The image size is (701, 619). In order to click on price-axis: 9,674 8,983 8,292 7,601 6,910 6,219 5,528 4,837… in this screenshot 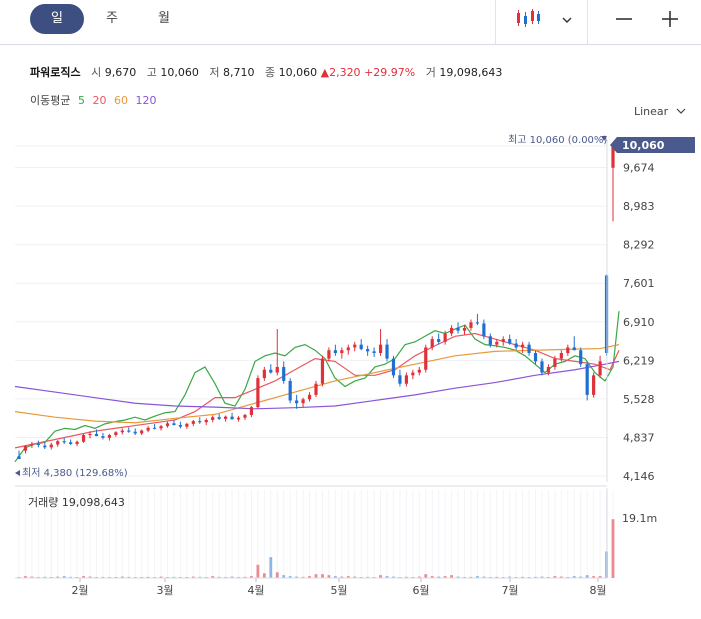, I will do `click(630, 311)`.